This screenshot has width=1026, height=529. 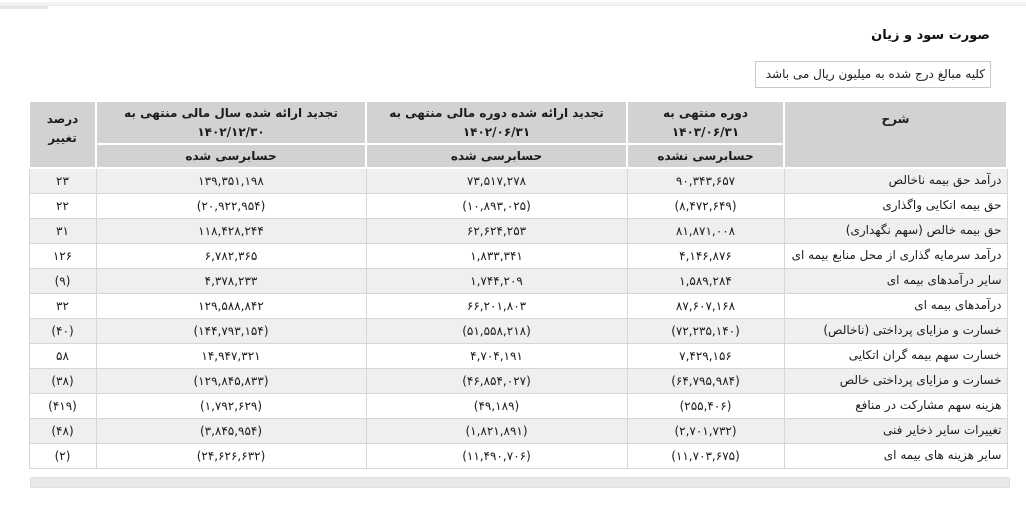 What do you see at coordinates (930, 35) in the screenshot?
I see `page-title: صورت سود و زیان` at bounding box center [930, 35].